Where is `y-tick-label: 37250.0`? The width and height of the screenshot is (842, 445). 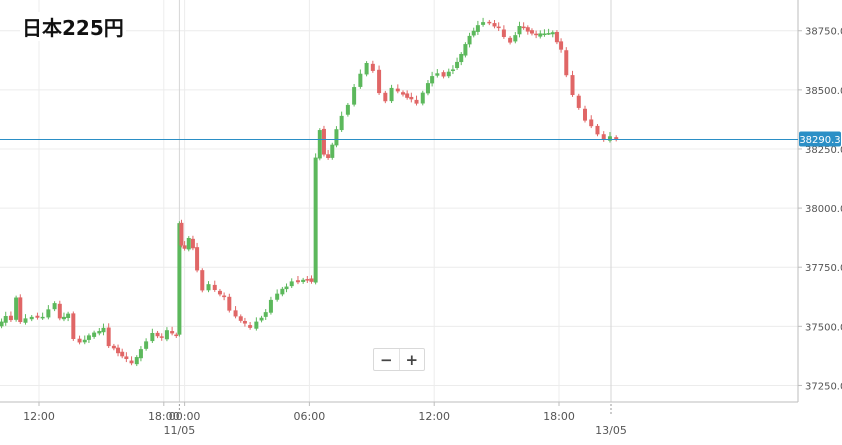
y-tick-label: 37250.0 is located at coordinates (823, 386).